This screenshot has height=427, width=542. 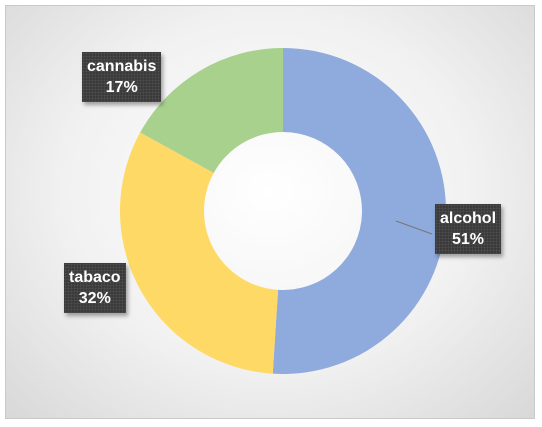 What do you see at coordinates (95, 277) in the screenshot?
I see `slice-name: tabaco` at bounding box center [95, 277].